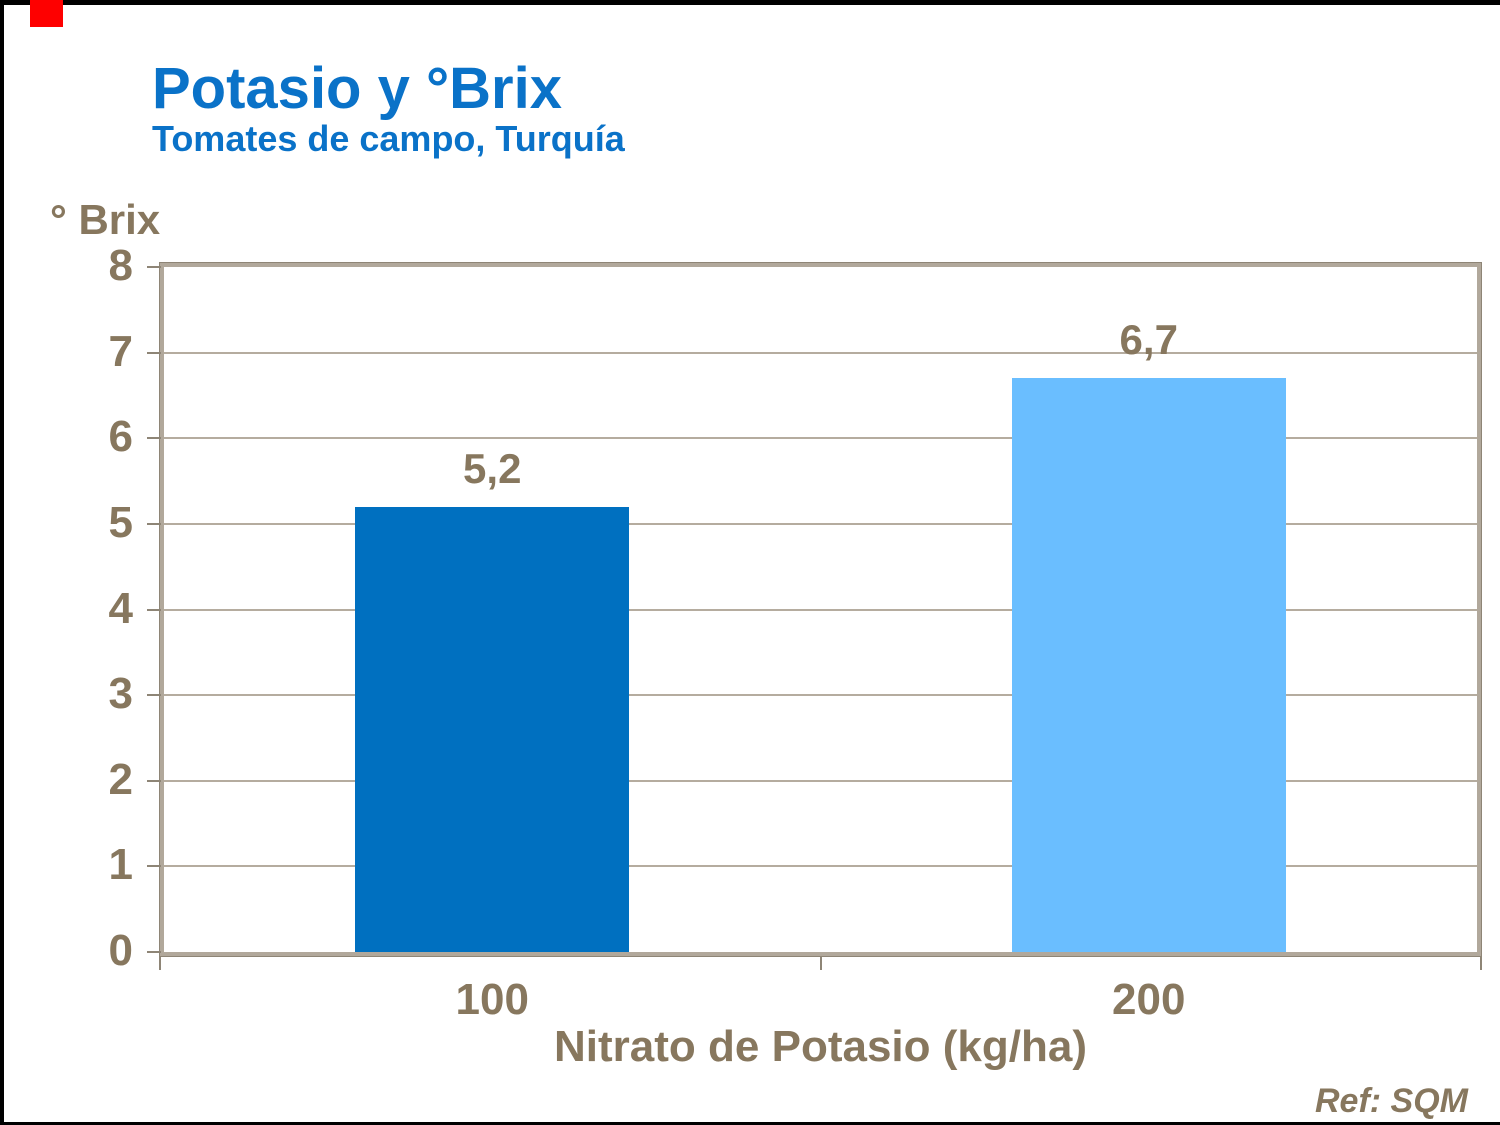  Describe the element at coordinates (120, 865) in the screenshot. I see `y-tick-label-1: 1` at that location.